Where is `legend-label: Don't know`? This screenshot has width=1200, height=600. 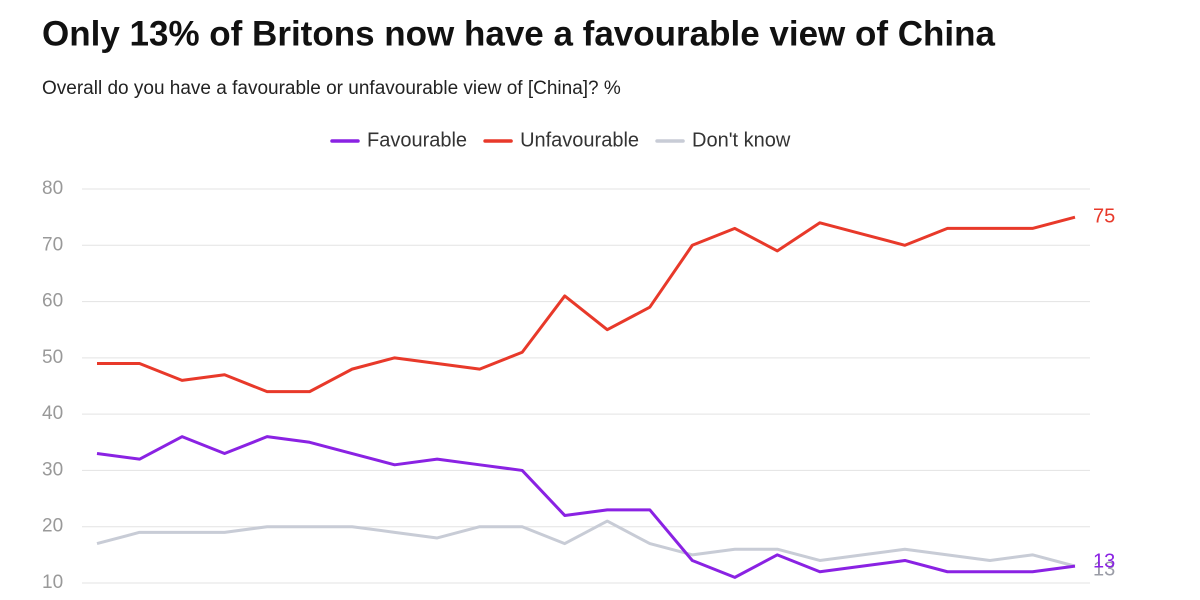 legend-label: Don't know is located at coordinates (741, 140).